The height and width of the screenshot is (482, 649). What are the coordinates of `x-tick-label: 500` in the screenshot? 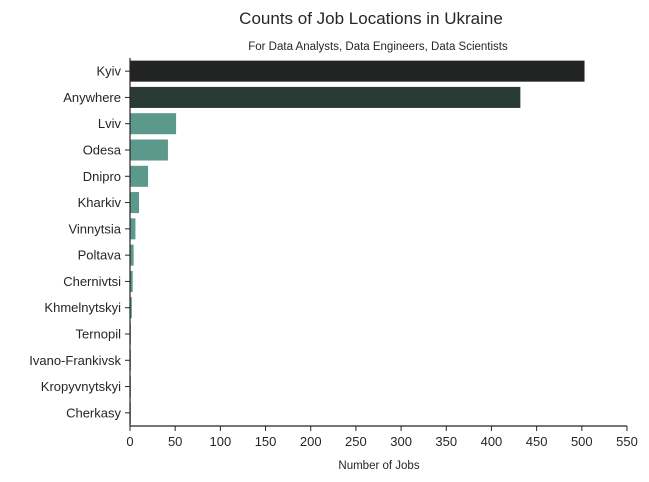 It's located at (582, 441).